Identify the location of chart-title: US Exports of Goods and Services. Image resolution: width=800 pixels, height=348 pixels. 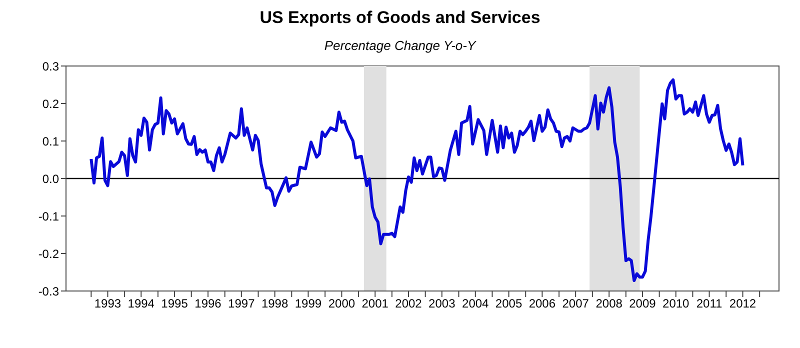
(400, 18).